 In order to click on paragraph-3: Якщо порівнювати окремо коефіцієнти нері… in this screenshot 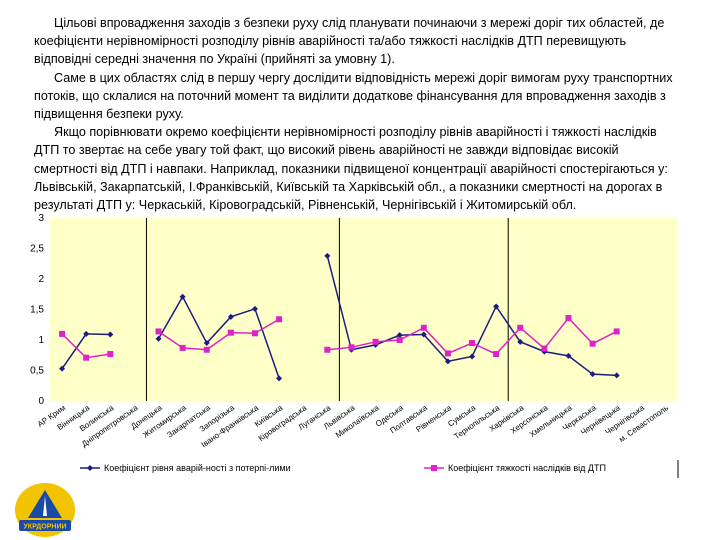, I will do `click(351, 169)`.